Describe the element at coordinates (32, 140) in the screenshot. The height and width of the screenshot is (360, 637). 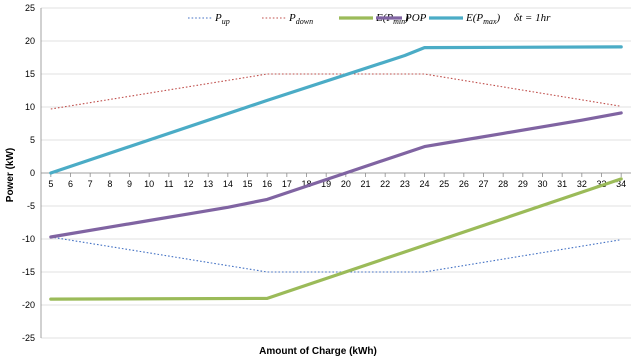
I see `y-tick-label: 5` at that location.